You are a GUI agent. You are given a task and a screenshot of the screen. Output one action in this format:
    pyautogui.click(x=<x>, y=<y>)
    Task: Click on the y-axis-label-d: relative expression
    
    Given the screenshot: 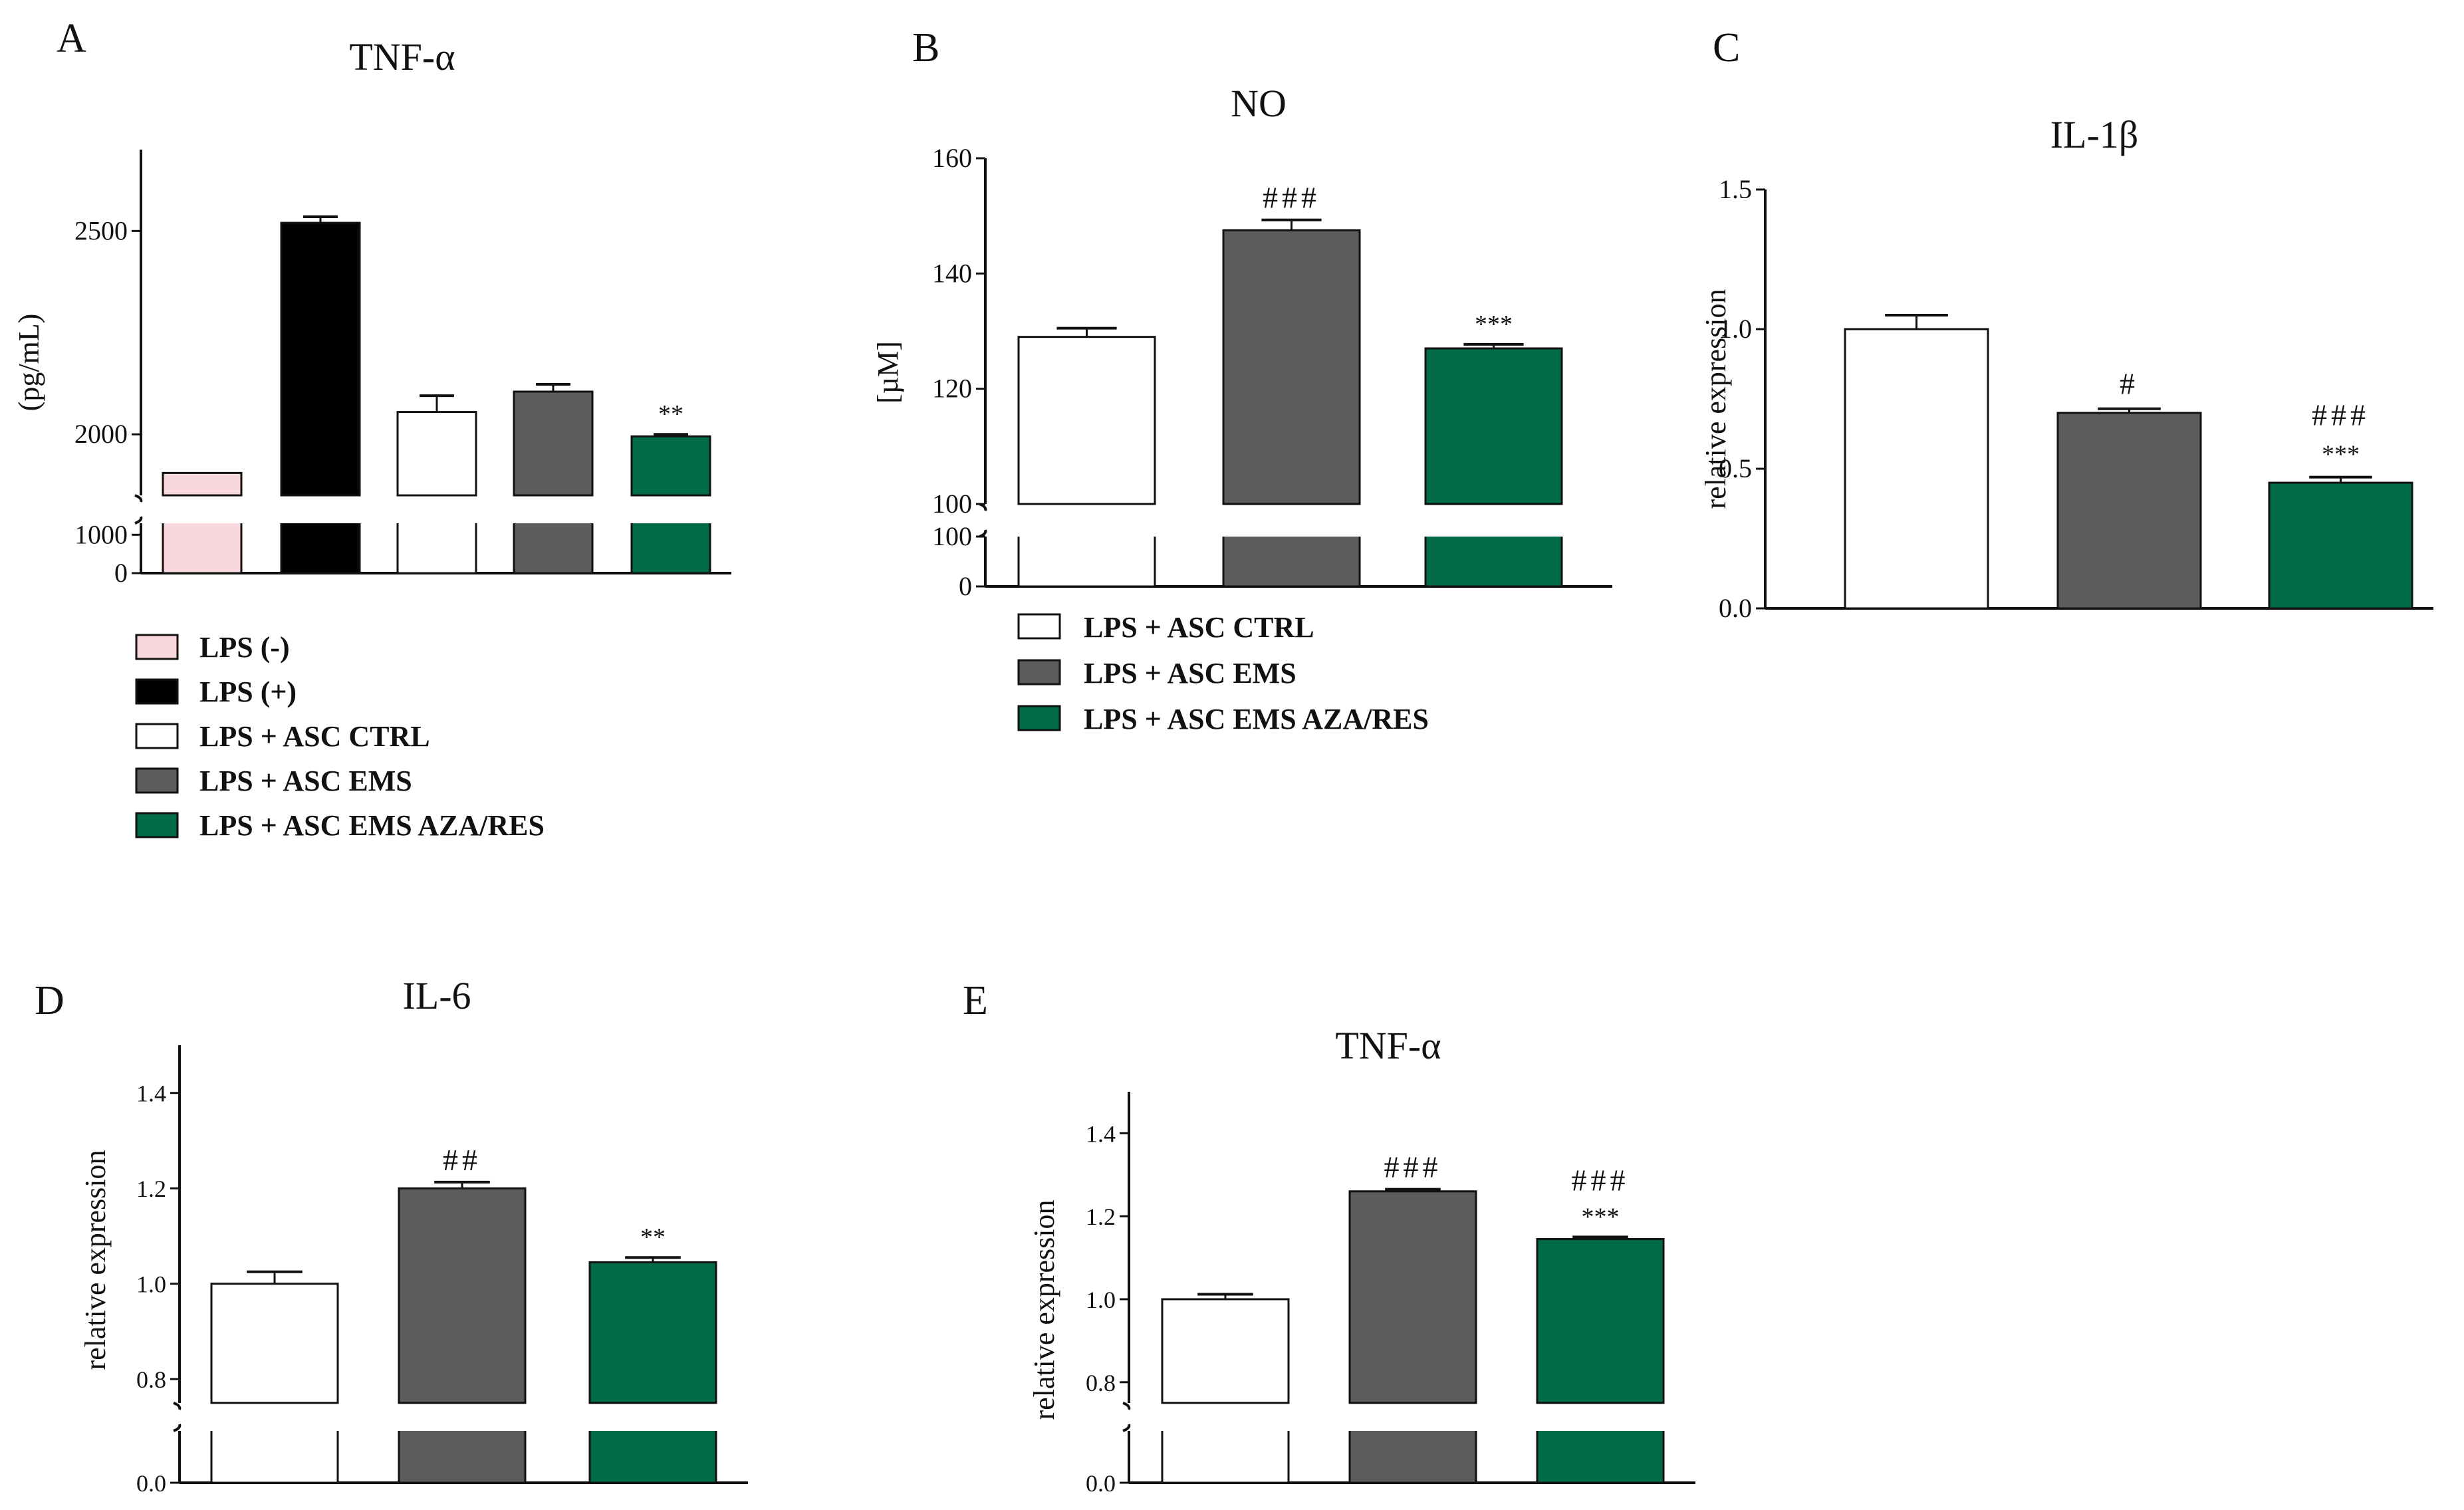 What is the action you would take?
    pyautogui.click(x=95, y=1260)
    